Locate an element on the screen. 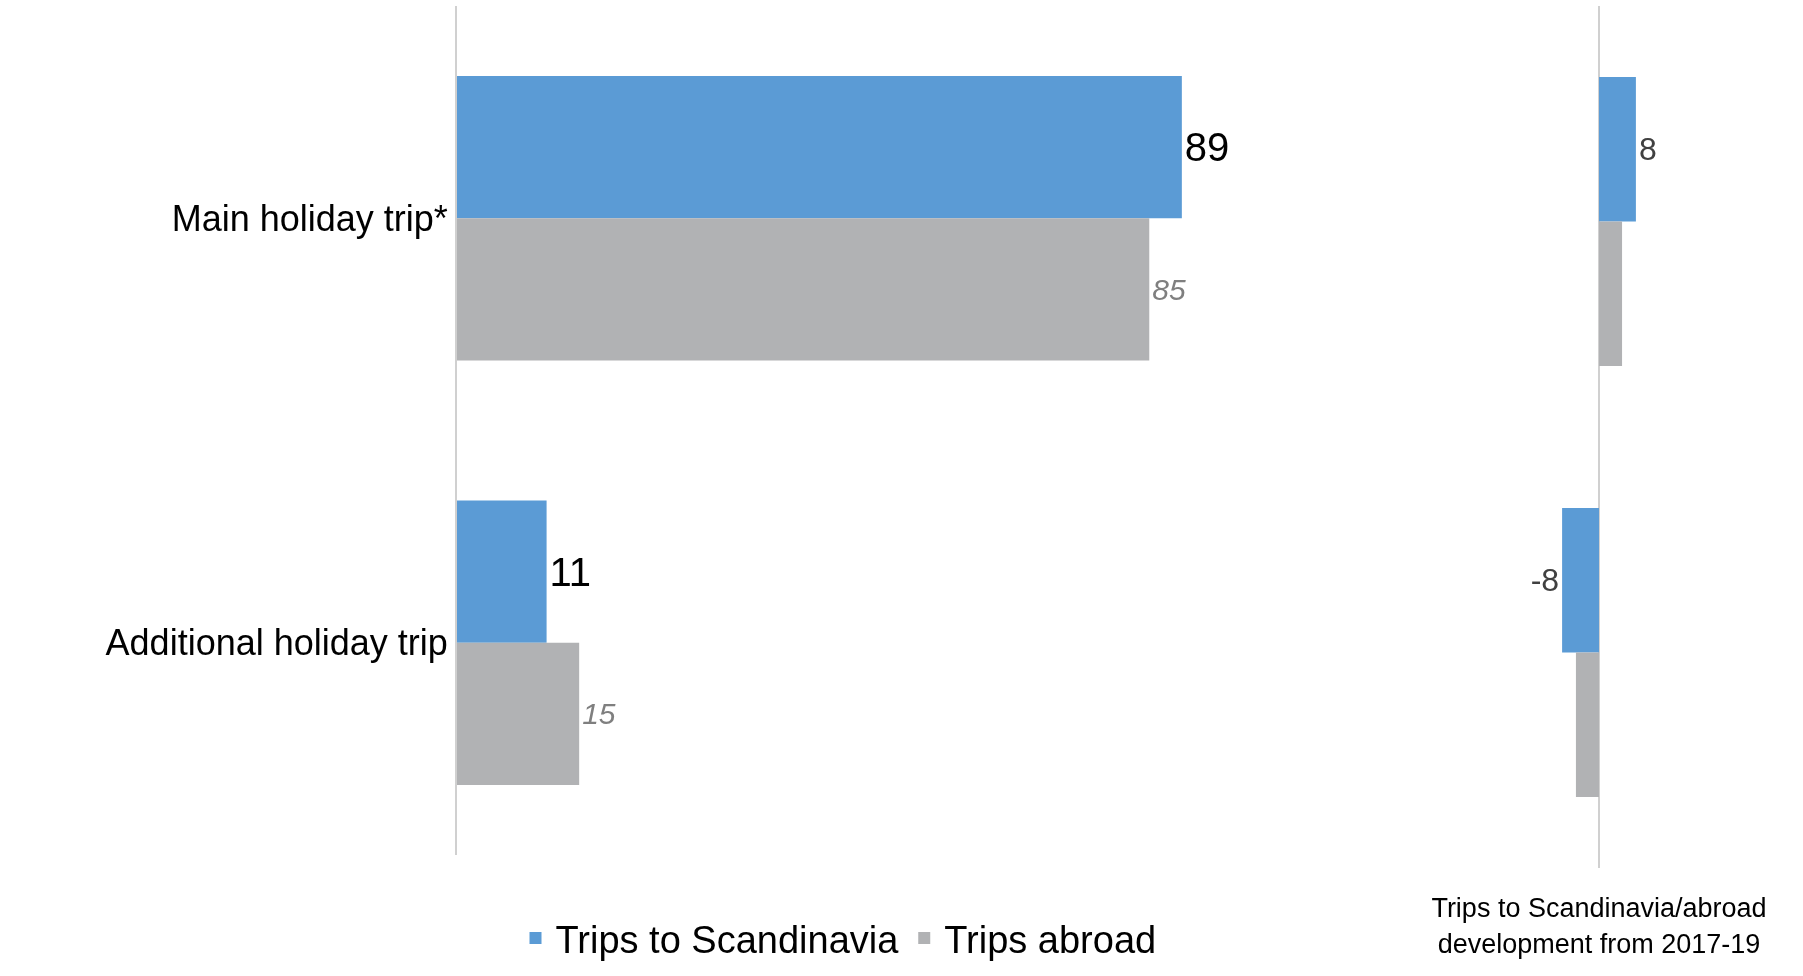  legend-label: Trips to Scandinavia is located at coordinates (727, 939).